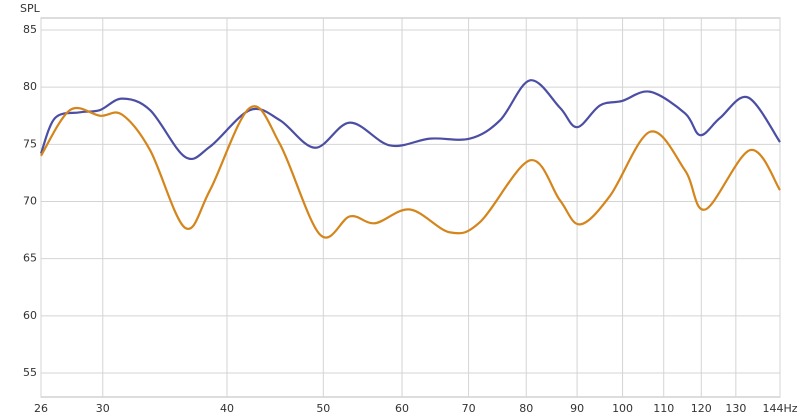 The image size is (800, 420). Describe the element at coordinates (701, 408) in the screenshot. I see `x-tick-label: 120` at that location.